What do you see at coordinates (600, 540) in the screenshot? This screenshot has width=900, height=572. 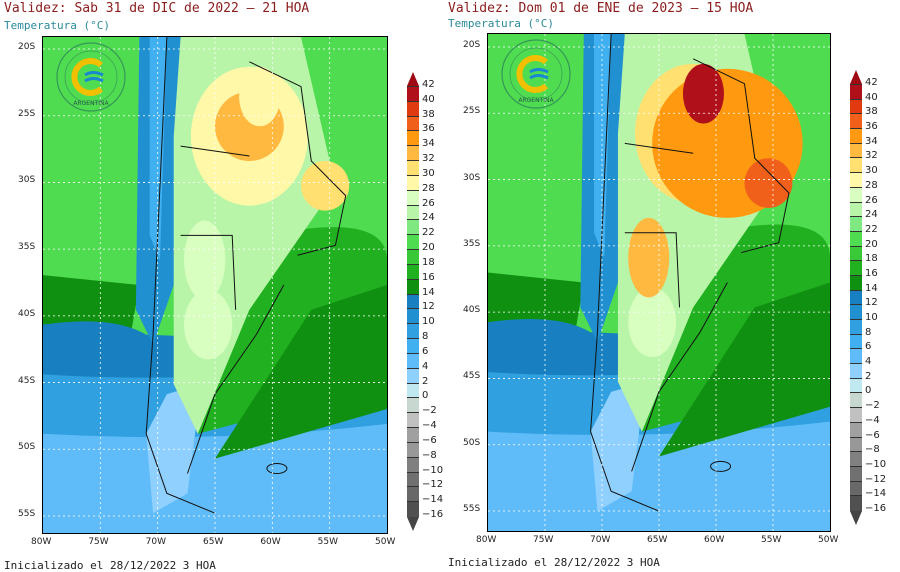 I see `longitude-tick-label: 70W` at bounding box center [600, 540].